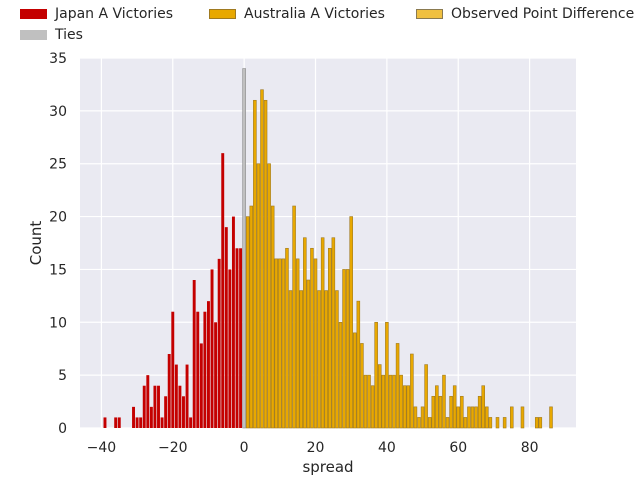 The image size is (640, 480). Describe the element at coordinates (114, 14) in the screenshot. I see `legend-label-japan: Japan A Victories` at that location.